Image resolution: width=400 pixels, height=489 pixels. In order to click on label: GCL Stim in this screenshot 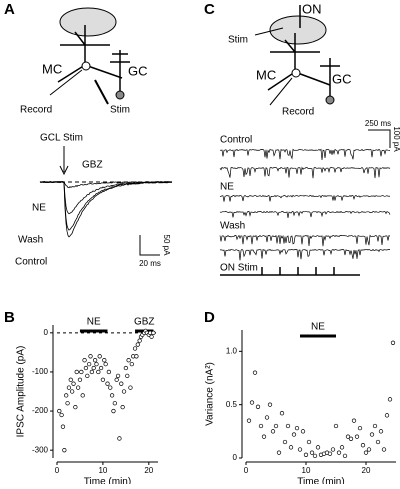, I will do `click(61, 138)`.